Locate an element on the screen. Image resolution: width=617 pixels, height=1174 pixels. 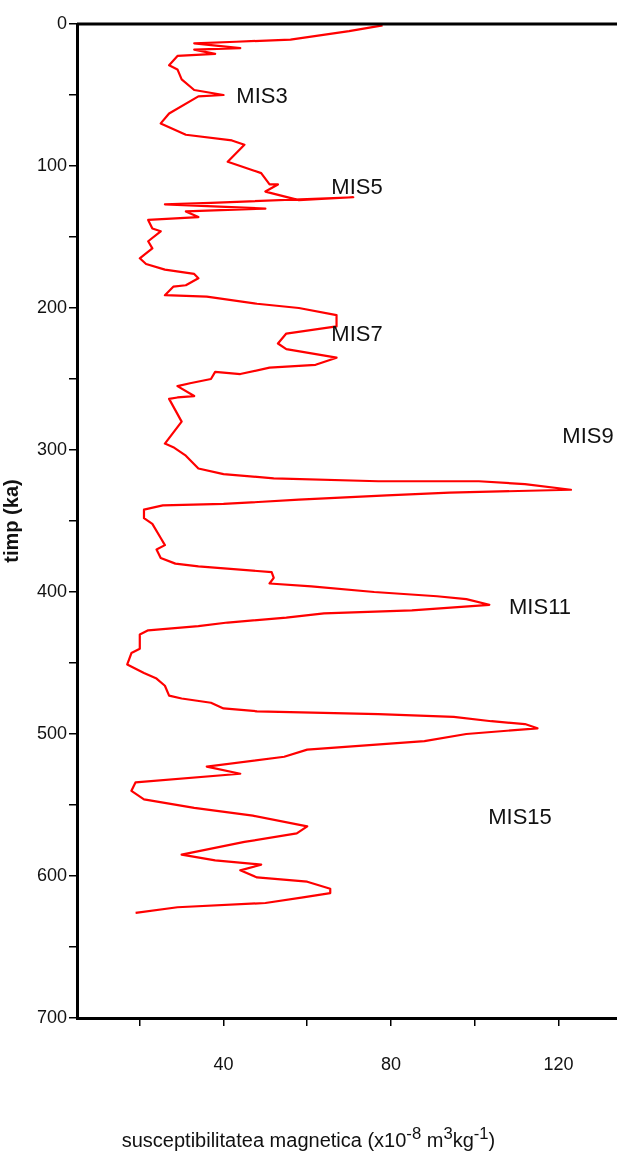
x-axis-title: susceptibilitatea magnetica (x10$^{-8}$ m$^{3}$kg$^{-1}$) is located at coordinates (308, 1138).